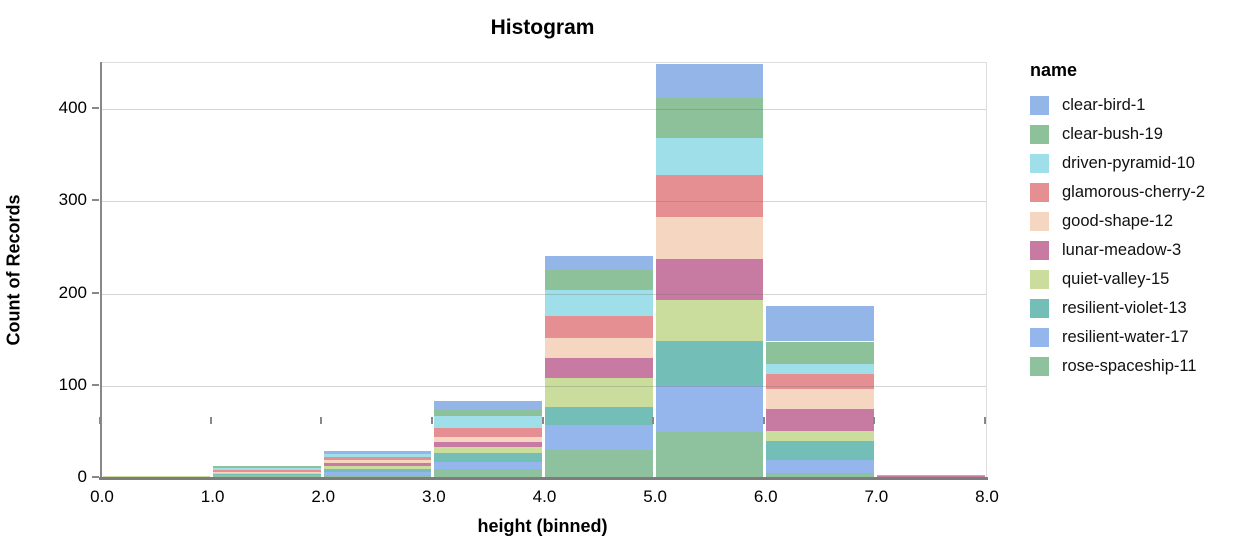 This screenshot has height=558, width=1252. What do you see at coordinates (72, 108) in the screenshot?
I see `y-tick-label-400: 400` at bounding box center [72, 108].